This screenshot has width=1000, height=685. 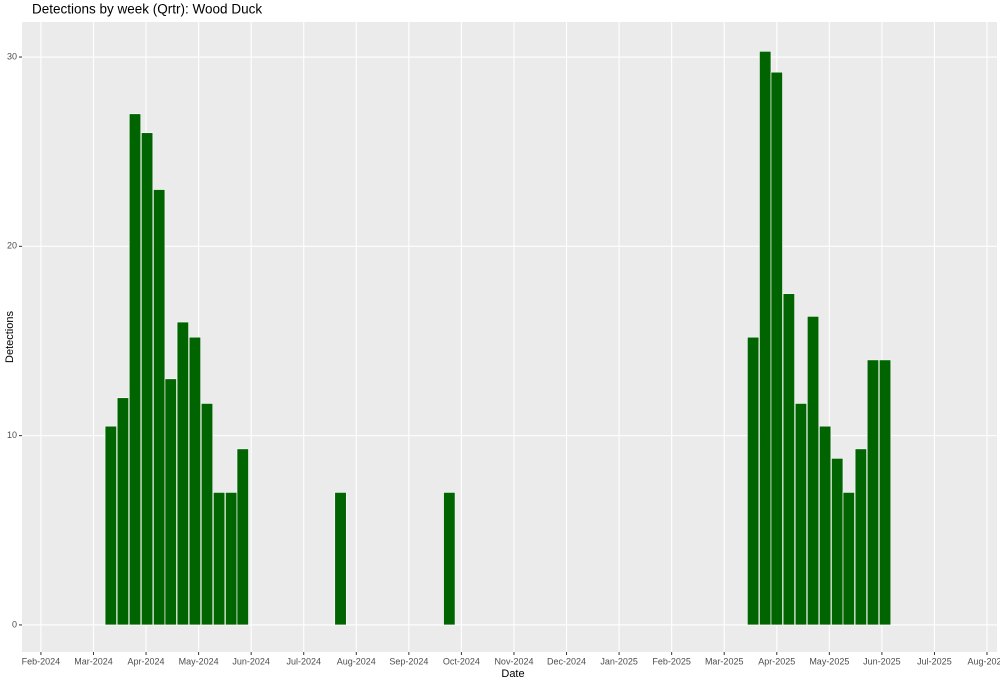 I want to click on y-tick-label: 20, so click(x=12, y=246).